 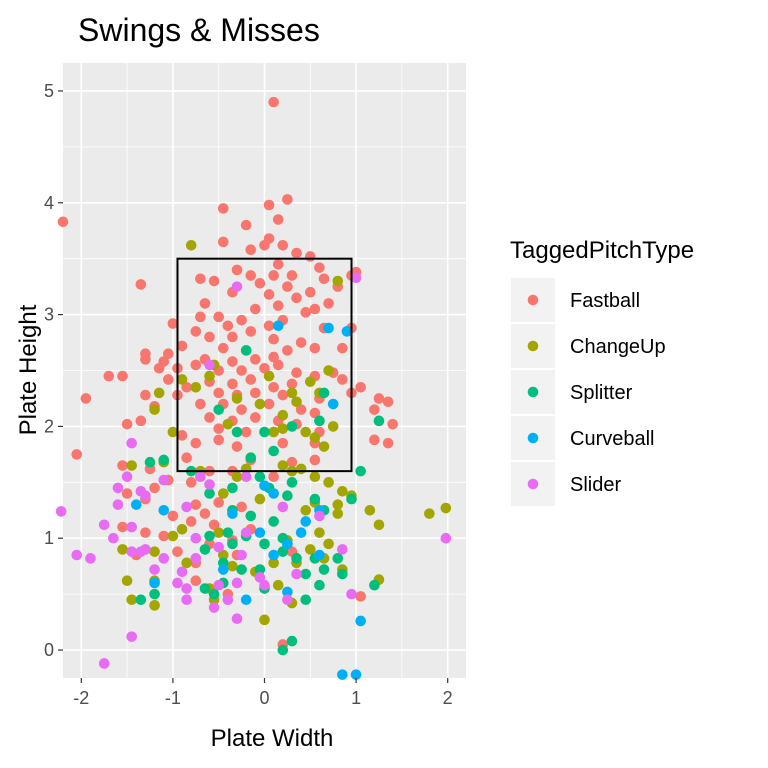 I want to click on y-tick-label: 0, so click(x=49, y=650).